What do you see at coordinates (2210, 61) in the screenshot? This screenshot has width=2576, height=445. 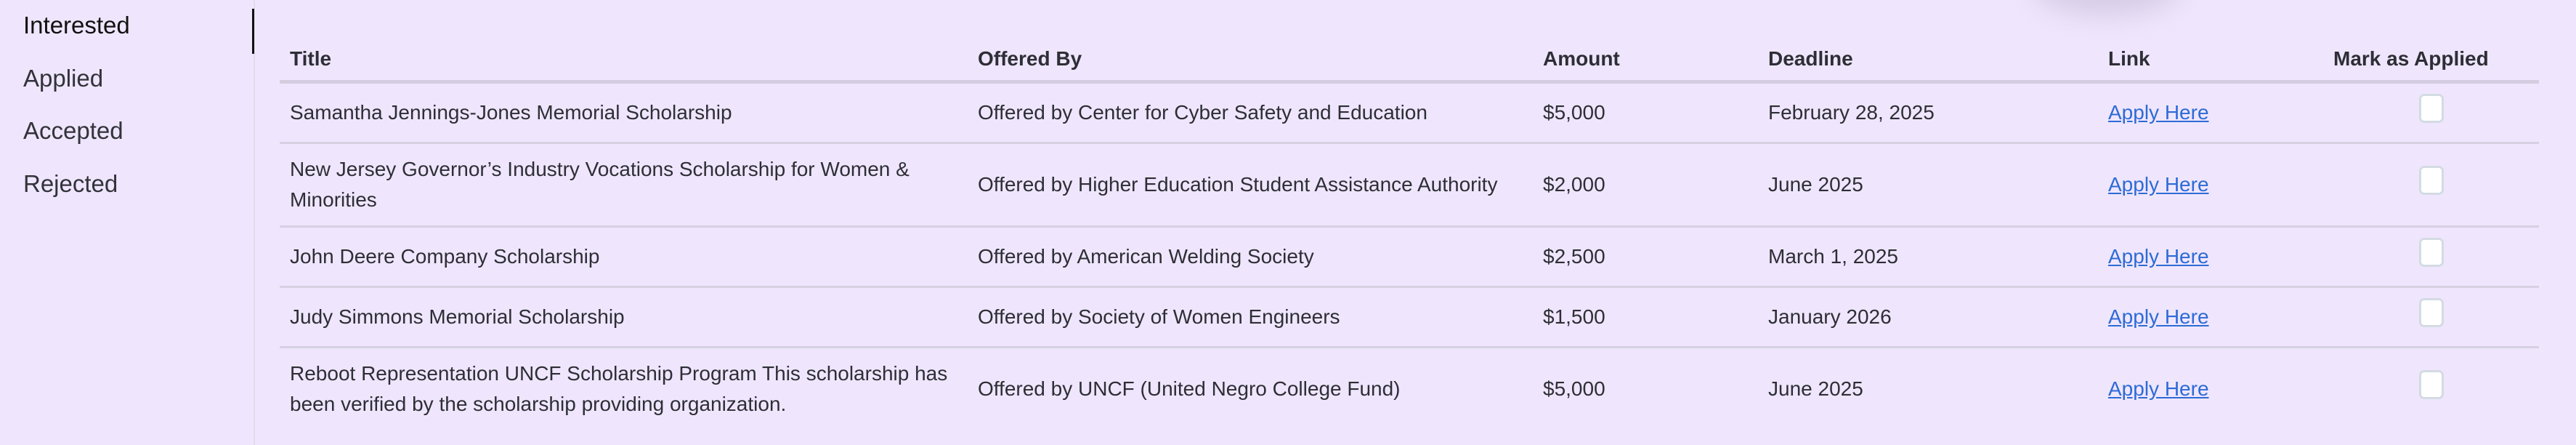 I see `header-link: Link` at bounding box center [2210, 61].